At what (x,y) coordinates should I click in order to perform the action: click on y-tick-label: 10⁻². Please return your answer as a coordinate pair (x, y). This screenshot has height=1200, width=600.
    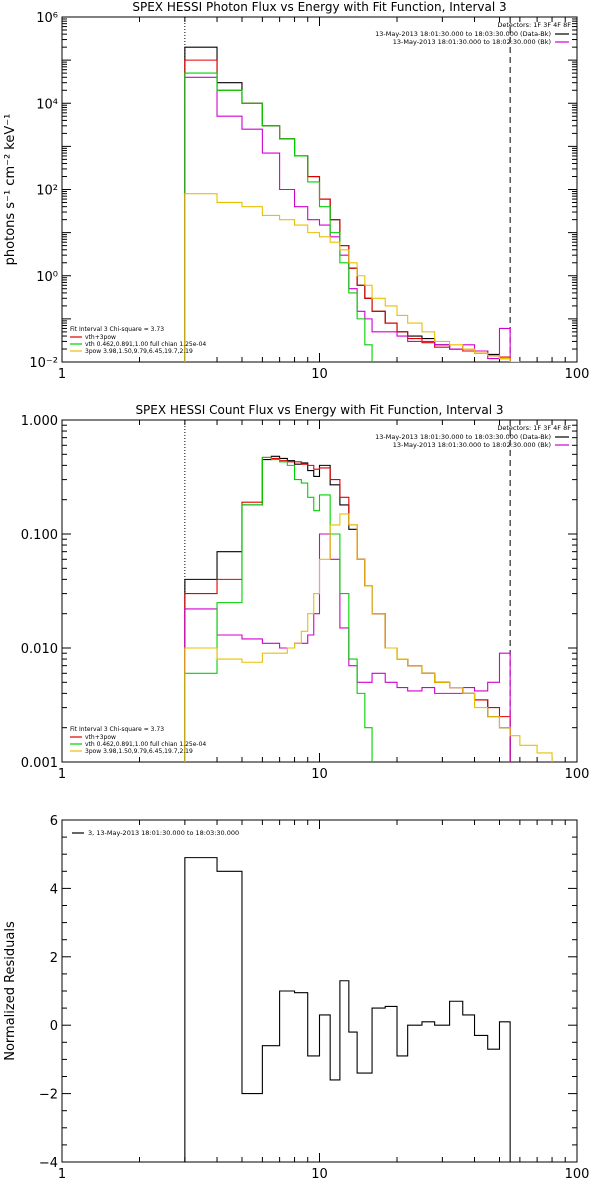
    Looking at the image, I should click on (43, 363).